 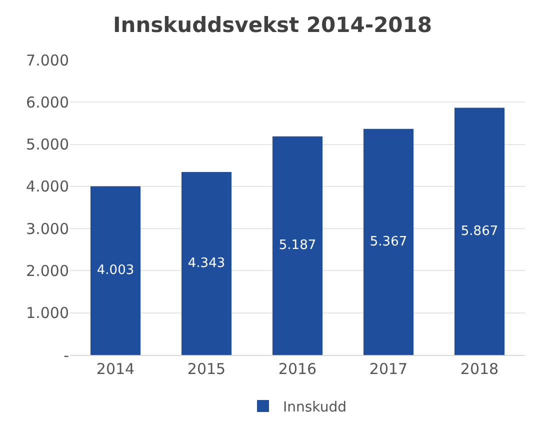 What do you see at coordinates (47, 229) in the screenshot?
I see `y-tick-label: 3.000` at bounding box center [47, 229].